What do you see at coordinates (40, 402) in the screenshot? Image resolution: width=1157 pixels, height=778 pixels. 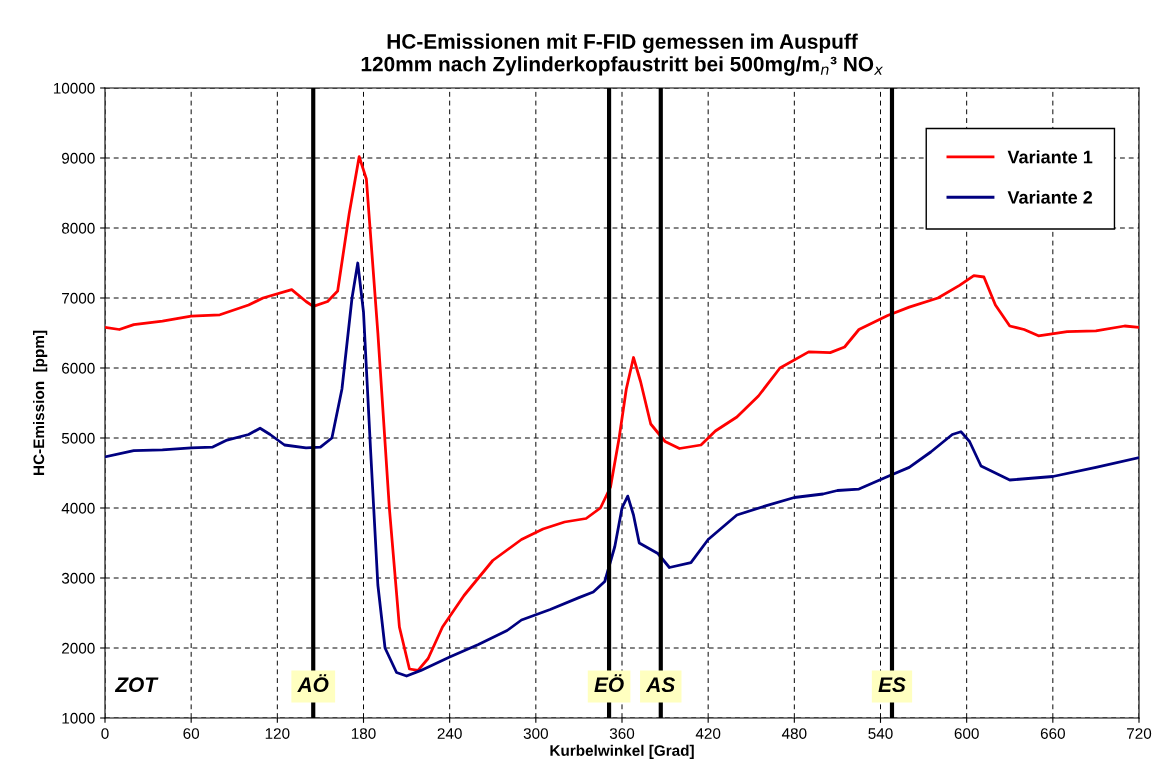 I see `y-axis-title: HC-Emission [ppm]` at bounding box center [40, 402].